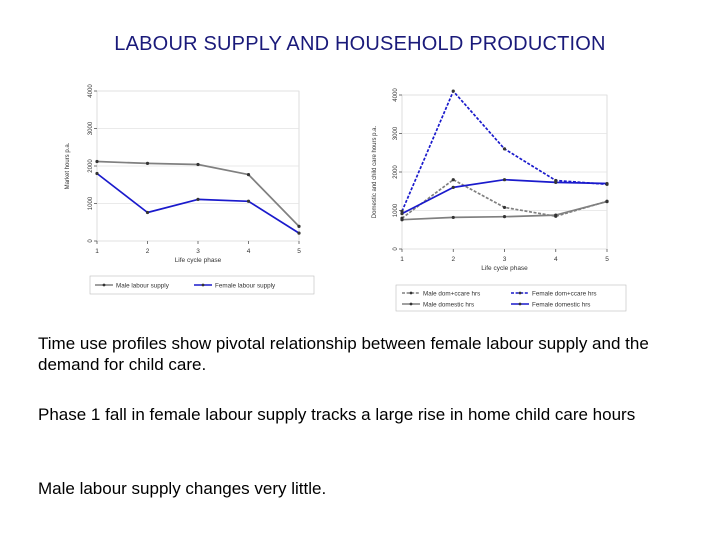  I want to click on domestic-hours-x-tick-label: 2, so click(453, 259).